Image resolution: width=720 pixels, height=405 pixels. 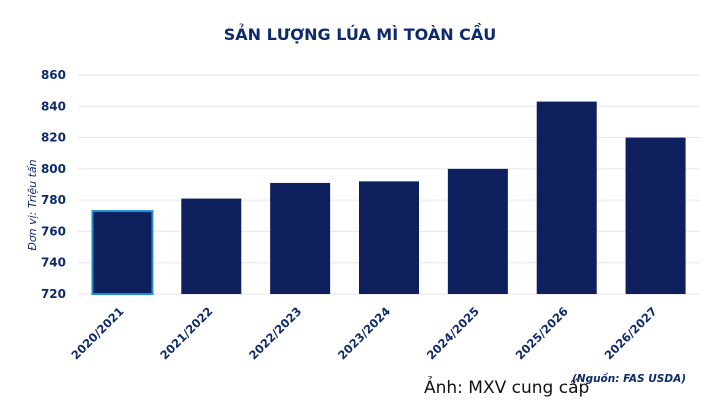 What do you see at coordinates (389, 237) in the screenshot?
I see `bar-2023-2024` at bounding box center [389, 237].